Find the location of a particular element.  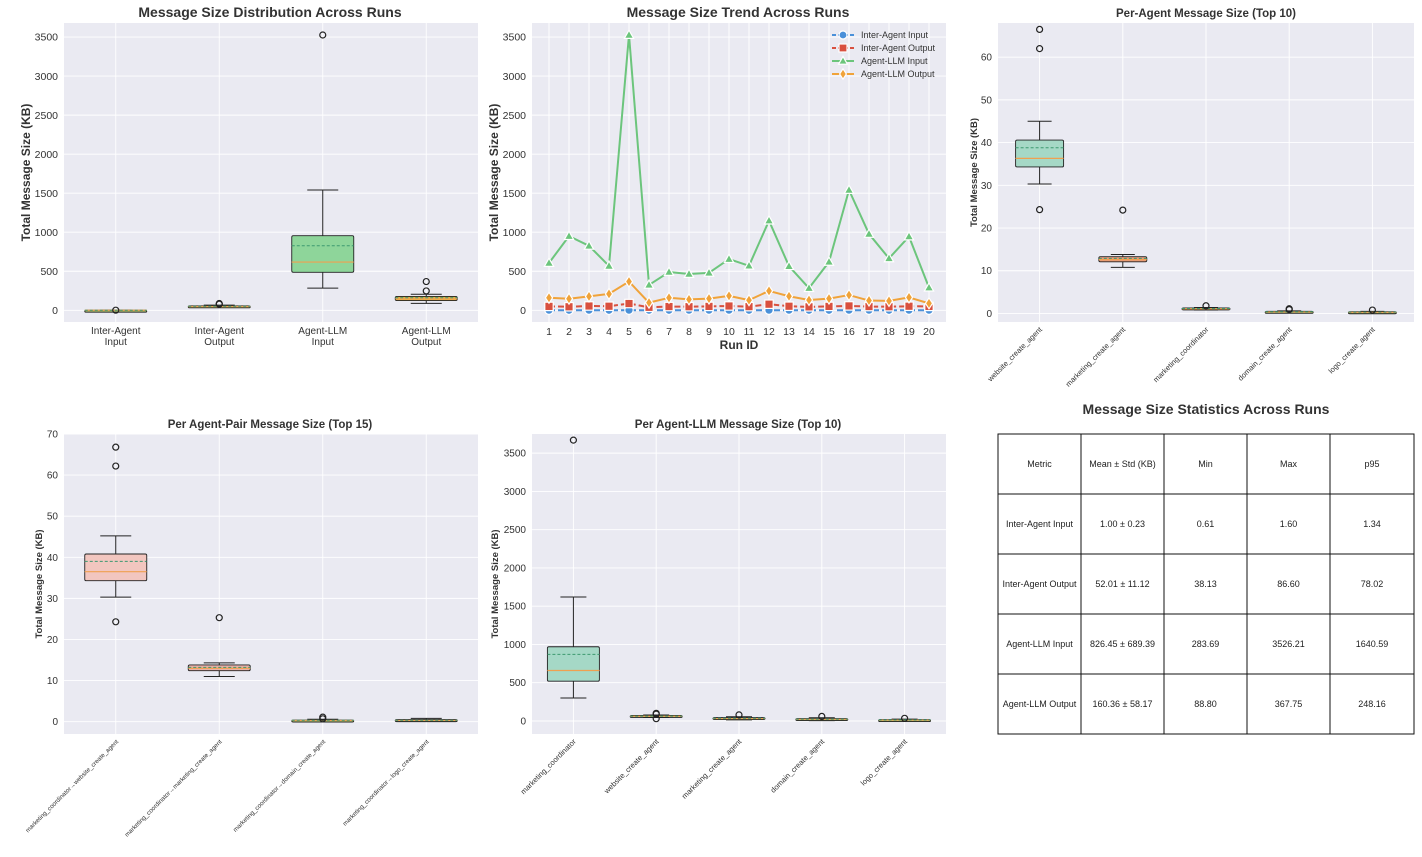

chart-title: Per Agent-Pair Message Size (Top 15) is located at coordinates (270, 425).